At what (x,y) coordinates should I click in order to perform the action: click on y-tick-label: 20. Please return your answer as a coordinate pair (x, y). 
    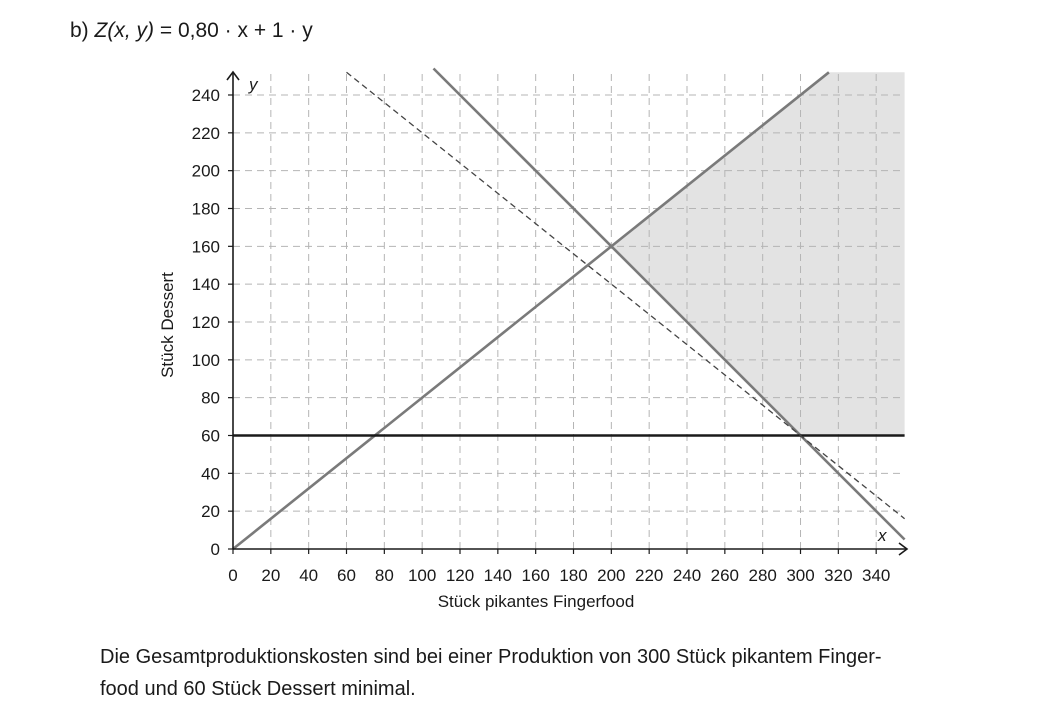
    Looking at the image, I should click on (210, 511).